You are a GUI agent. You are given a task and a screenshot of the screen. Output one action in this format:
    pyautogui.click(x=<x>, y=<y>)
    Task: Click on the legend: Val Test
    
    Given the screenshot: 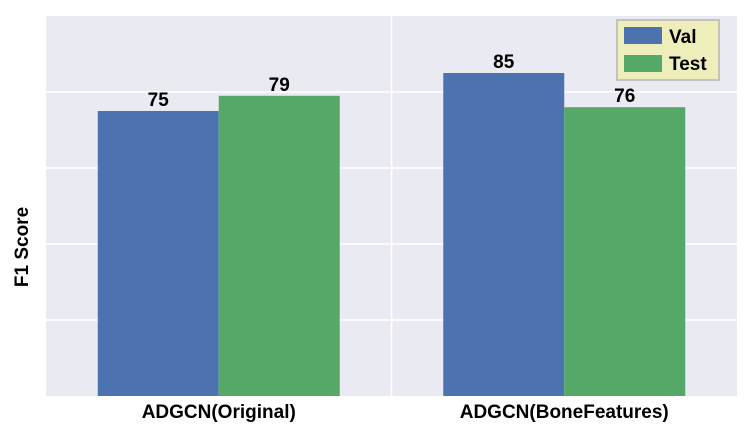 What is the action you would take?
    pyautogui.click(x=668, y=50)
    